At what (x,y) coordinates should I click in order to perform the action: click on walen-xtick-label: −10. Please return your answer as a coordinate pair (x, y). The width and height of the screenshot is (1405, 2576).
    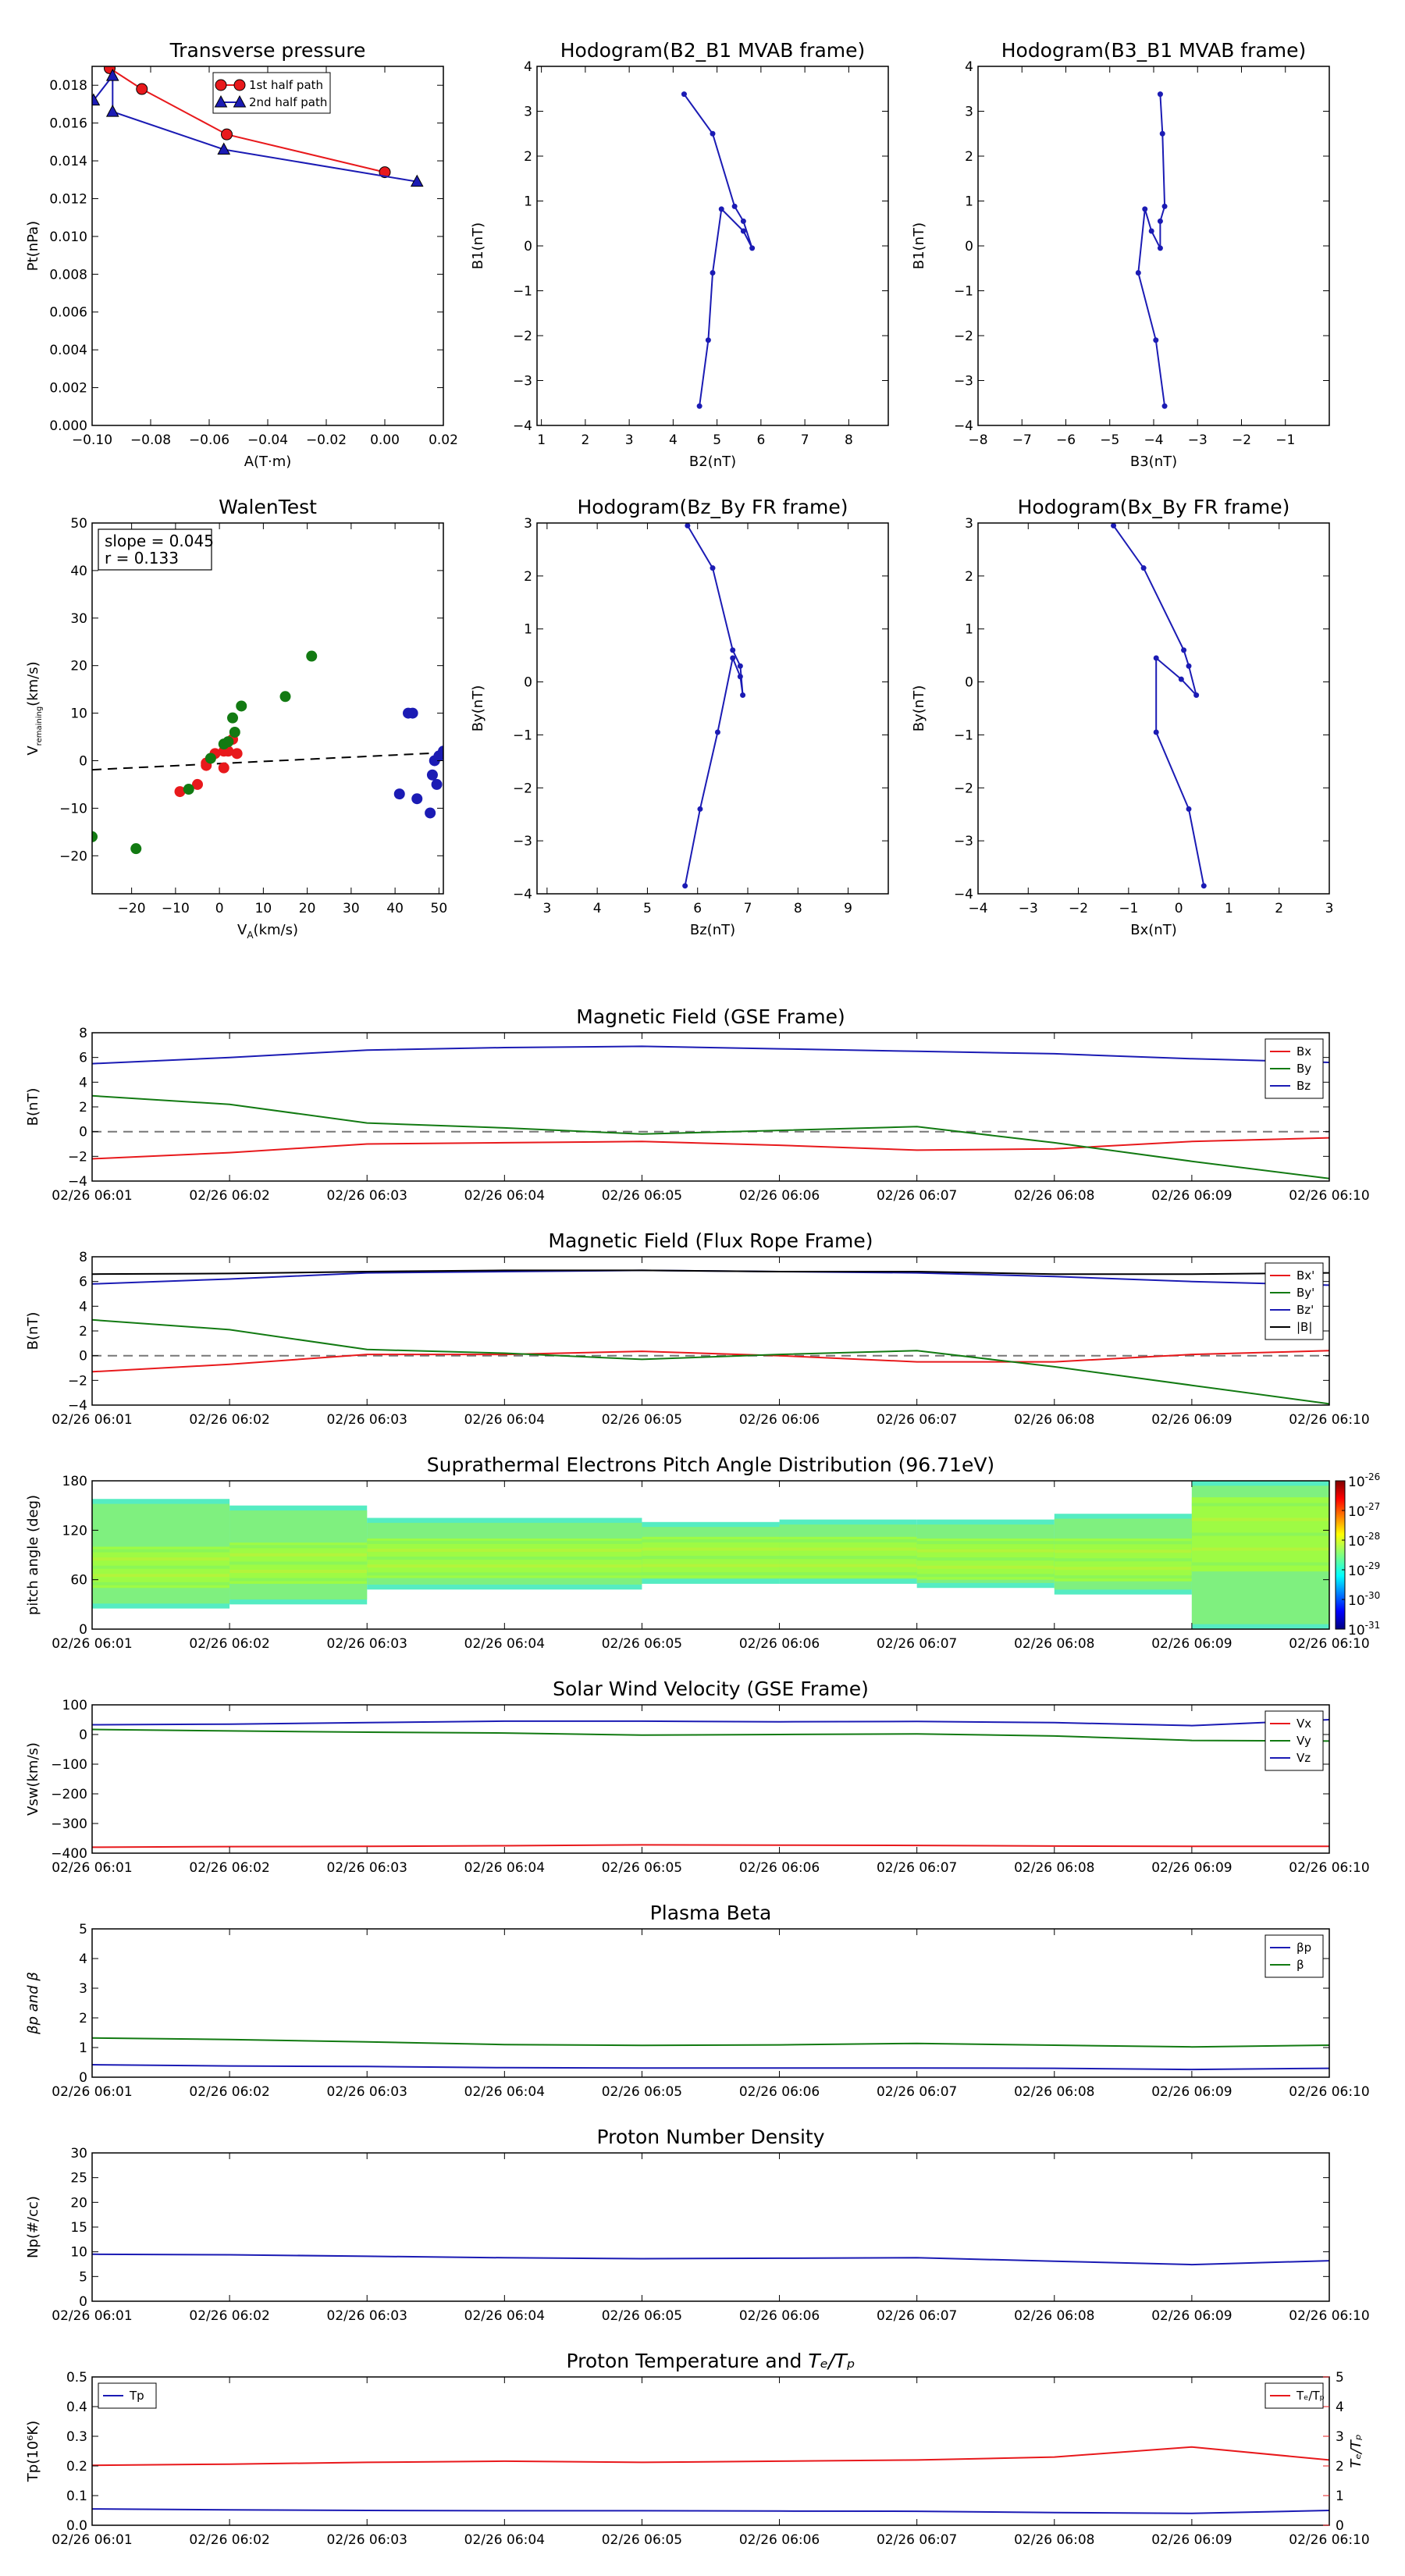
    Looking at the image, I should click on (176, 909).